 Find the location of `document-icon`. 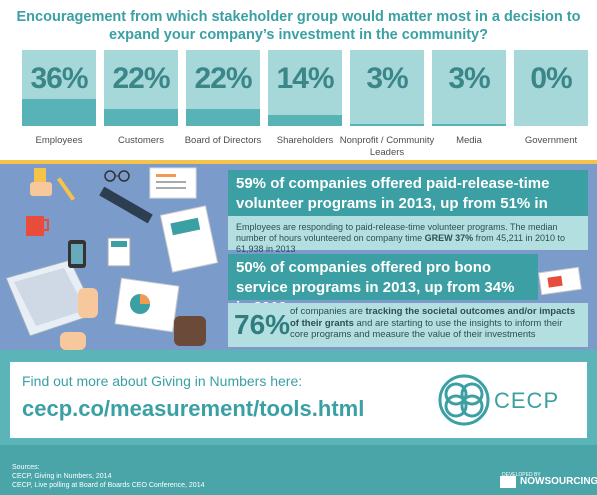

document-icon is located at coordinates (189, 239).